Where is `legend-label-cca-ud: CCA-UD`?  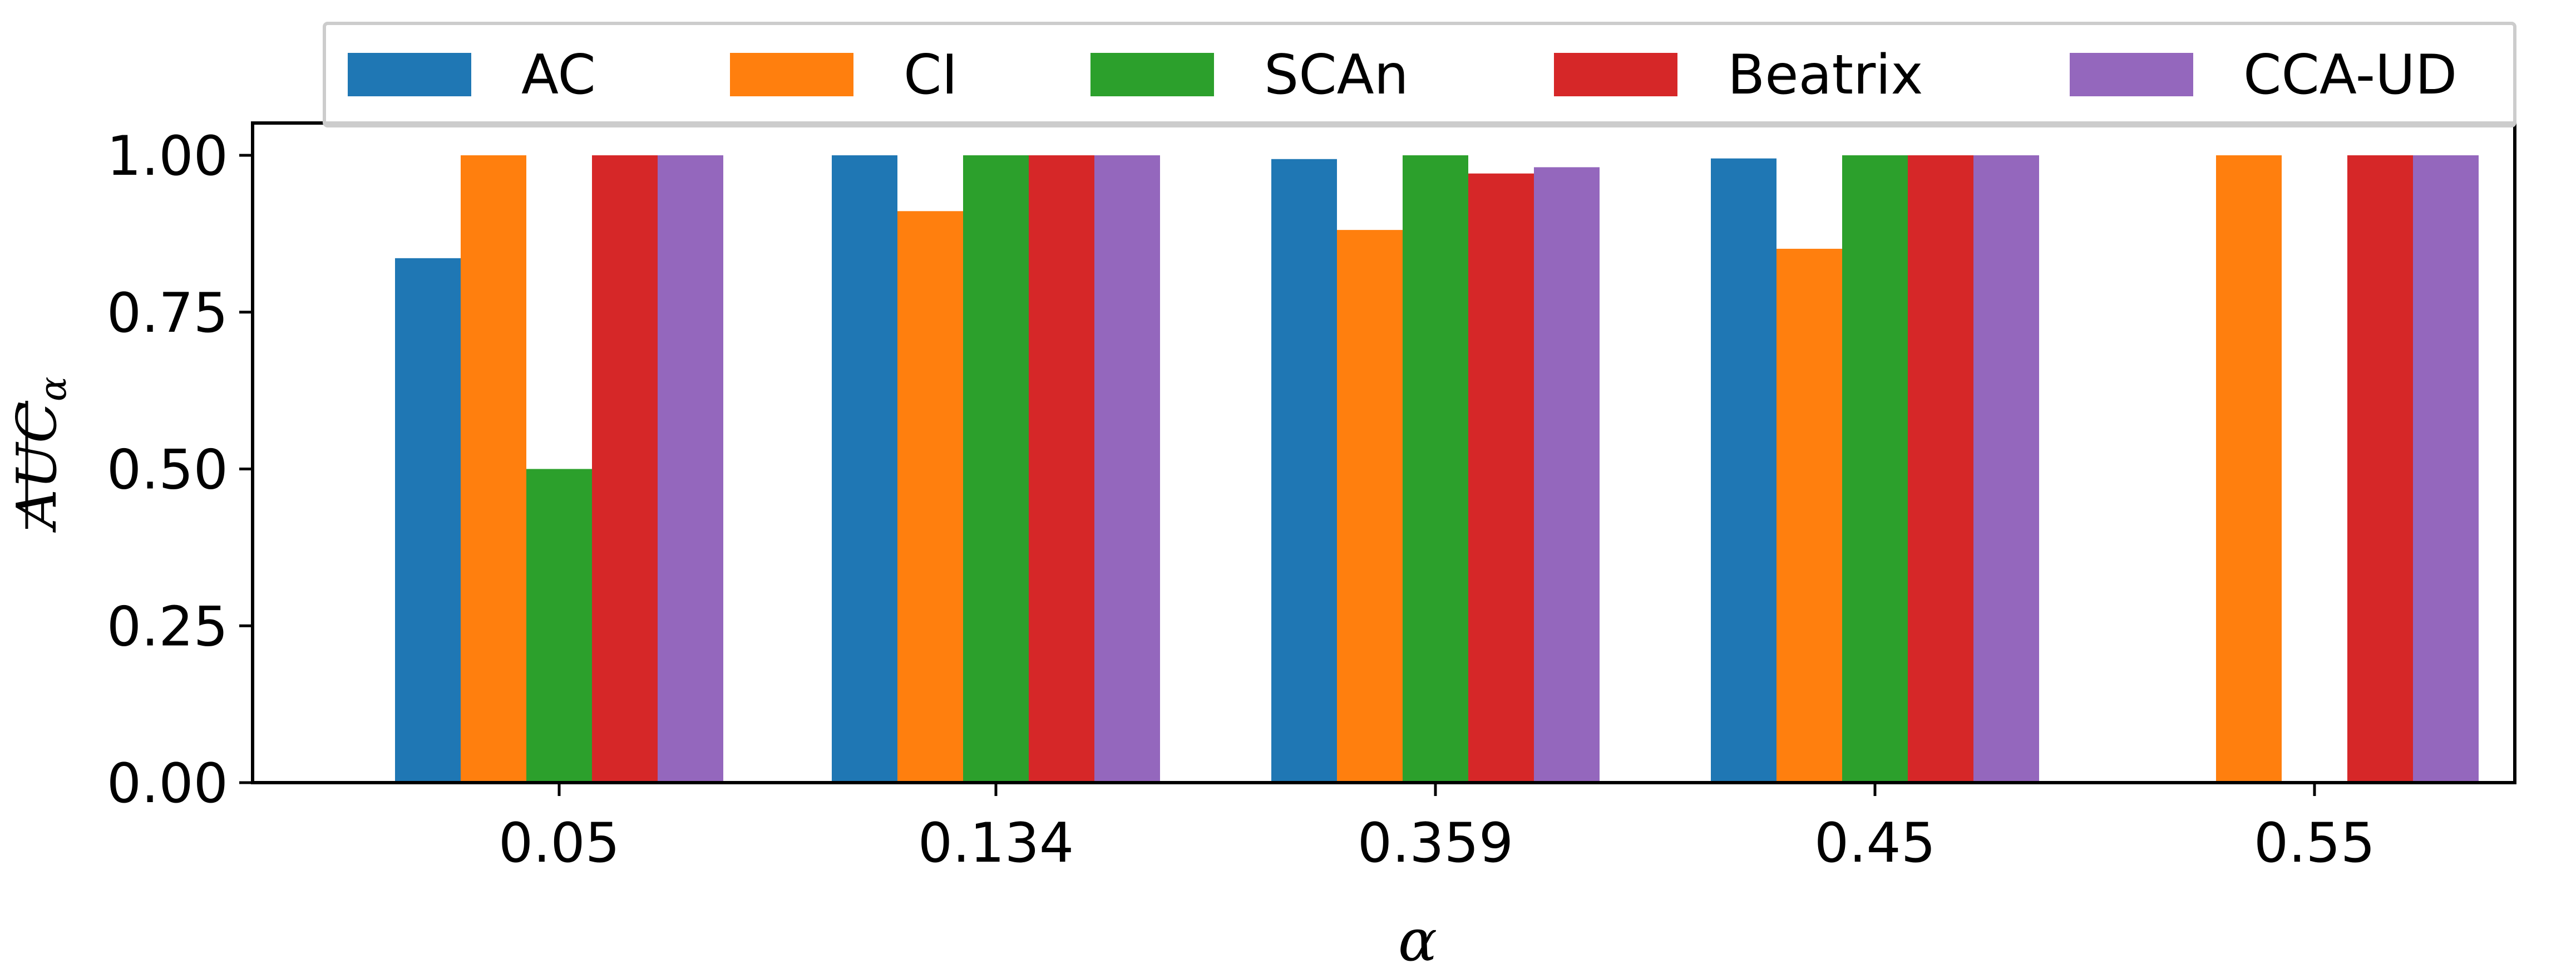
legend-label-cca-ud: CCA-UD is located at coordinates (2350, 75).